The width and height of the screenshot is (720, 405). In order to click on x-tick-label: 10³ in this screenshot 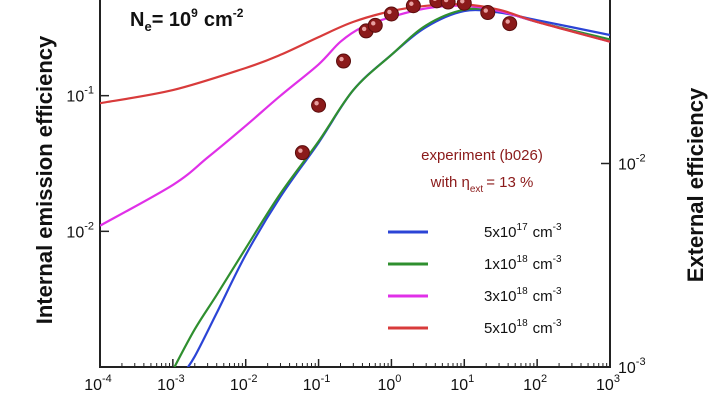, I will do `click(608, 383)`.